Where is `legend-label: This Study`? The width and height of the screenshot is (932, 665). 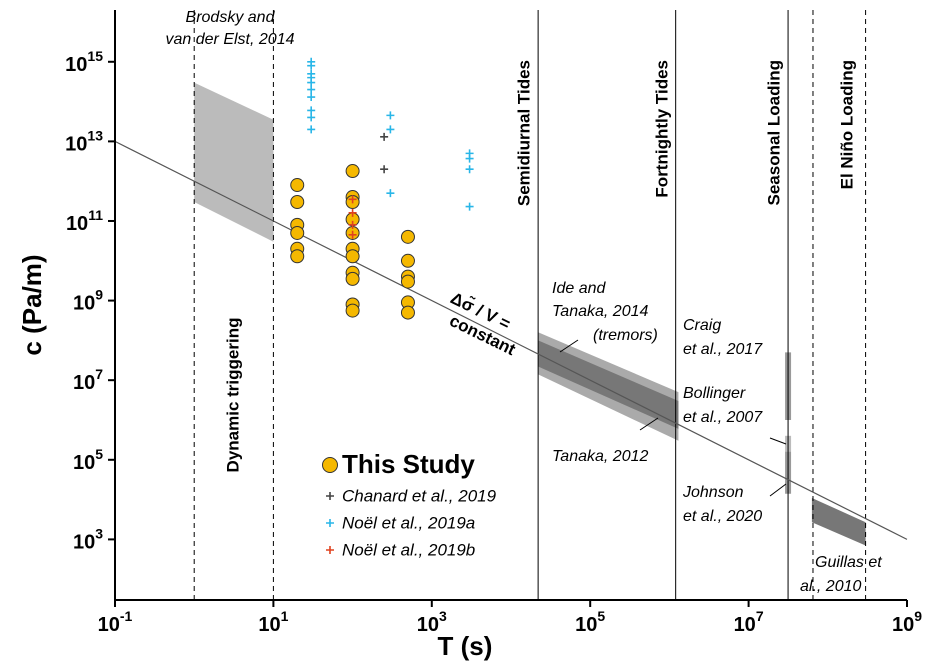 legend-label: This Study is located at coordinates (408, 464).